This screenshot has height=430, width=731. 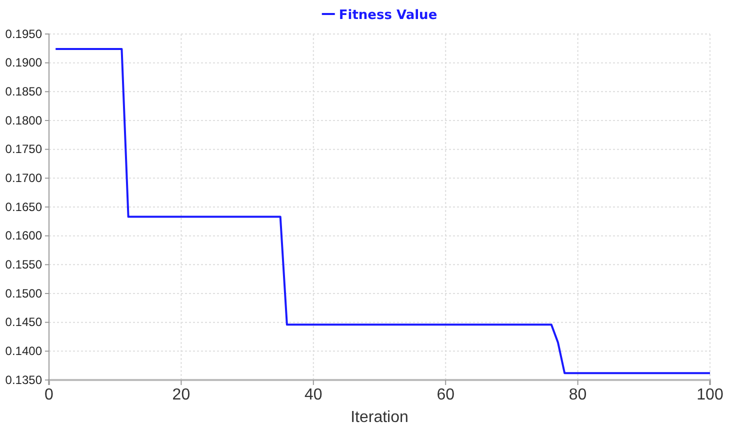 I want to click on y-tick-label: 0.1350, so click(x=23, y=379).